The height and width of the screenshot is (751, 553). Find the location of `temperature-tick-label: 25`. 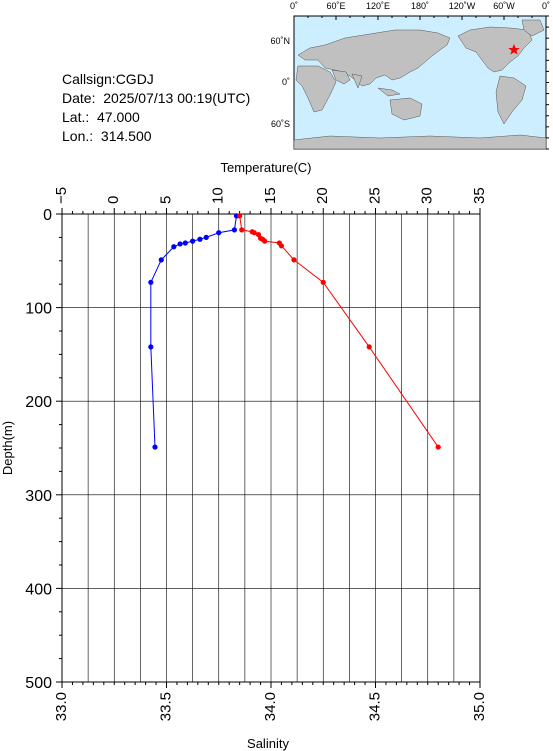

temperature-tick-label: 25 is located at coordinates (374, 195).